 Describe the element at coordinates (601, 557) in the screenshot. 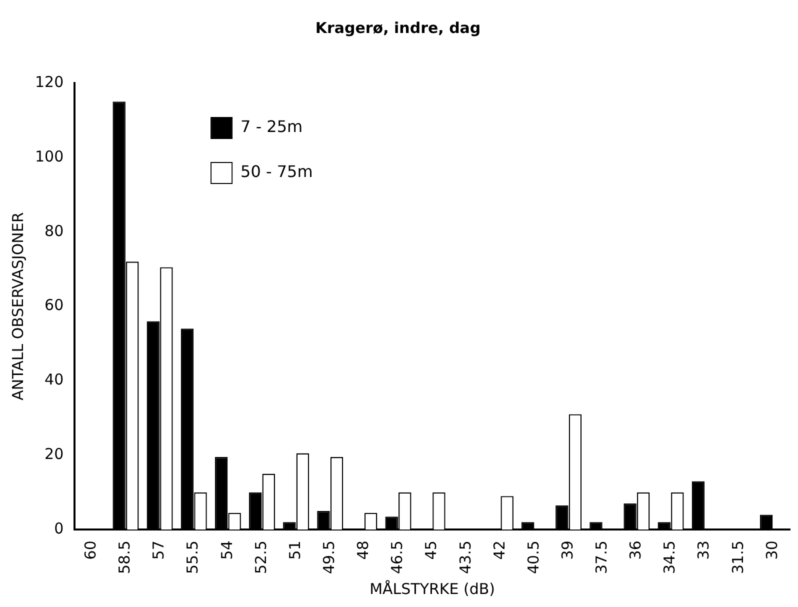

I see `x-tick-label: 37.5` at that location.